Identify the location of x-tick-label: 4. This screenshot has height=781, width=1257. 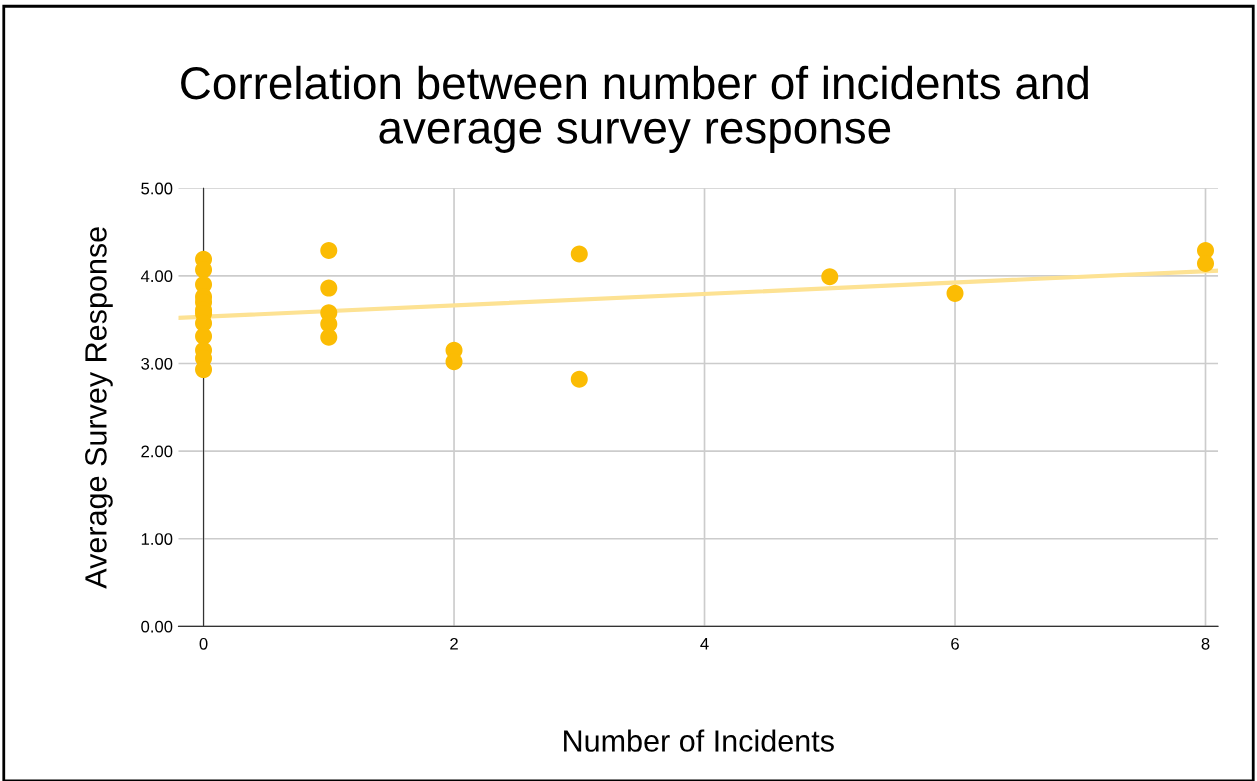
(704, 644).